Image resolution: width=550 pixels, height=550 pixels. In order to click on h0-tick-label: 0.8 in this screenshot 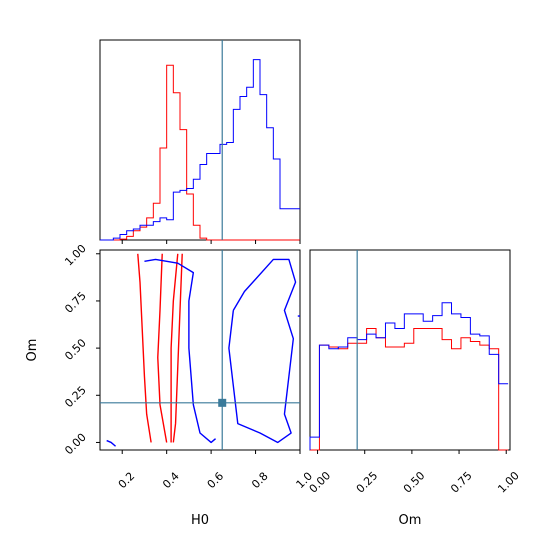, I will do `click(260, 481)`.